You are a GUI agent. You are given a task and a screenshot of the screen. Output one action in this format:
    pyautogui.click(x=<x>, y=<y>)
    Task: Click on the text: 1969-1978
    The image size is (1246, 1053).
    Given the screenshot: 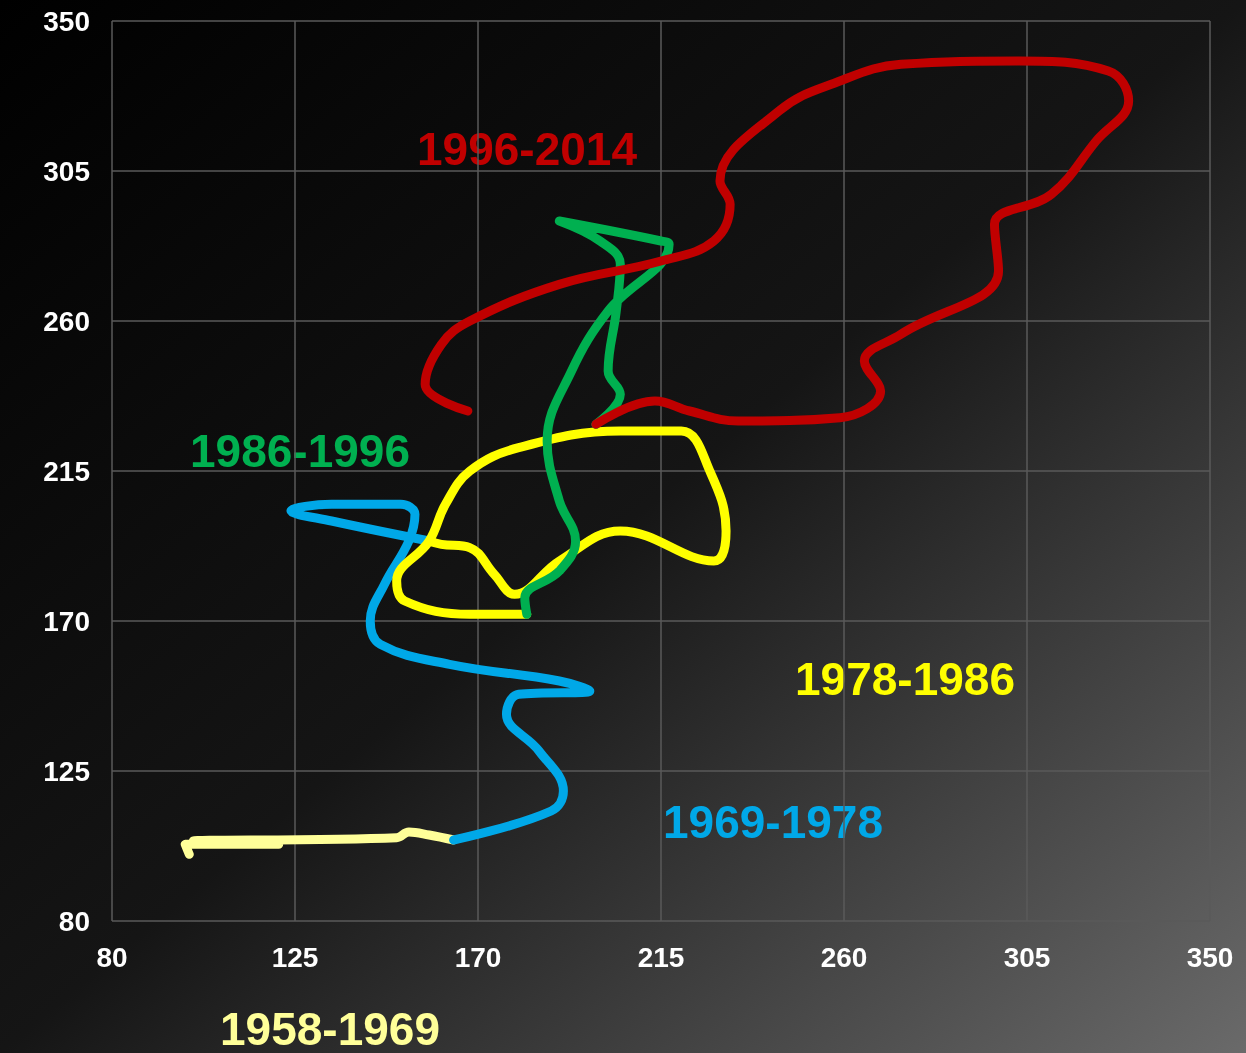 What is the action you would take?
    pyautogui.click(x=773, y=822)
    